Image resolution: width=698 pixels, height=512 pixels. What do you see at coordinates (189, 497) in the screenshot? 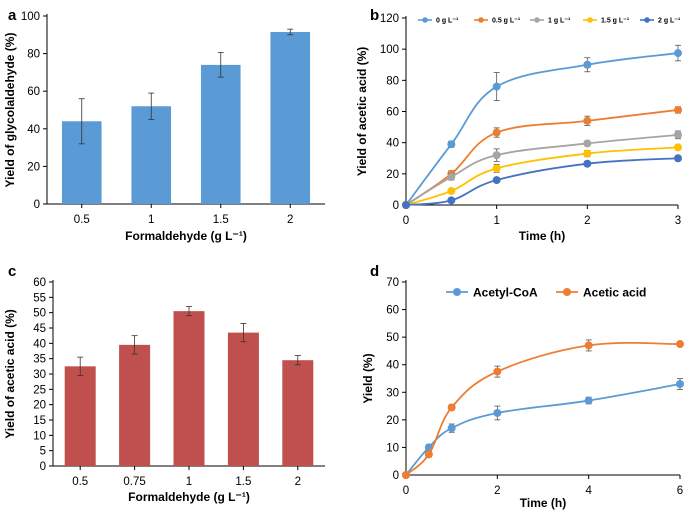
I see `panel-c-x-axis-title: Formaldehyde (g L⁻¹)` at bounding box center [189, 497].